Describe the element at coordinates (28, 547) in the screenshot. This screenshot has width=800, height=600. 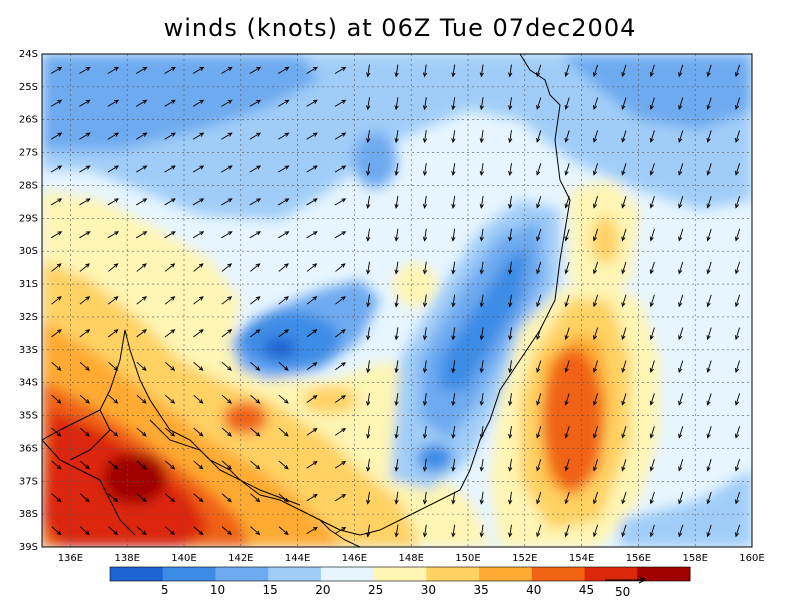
I see `lat-tick-label: 39S` at that location.